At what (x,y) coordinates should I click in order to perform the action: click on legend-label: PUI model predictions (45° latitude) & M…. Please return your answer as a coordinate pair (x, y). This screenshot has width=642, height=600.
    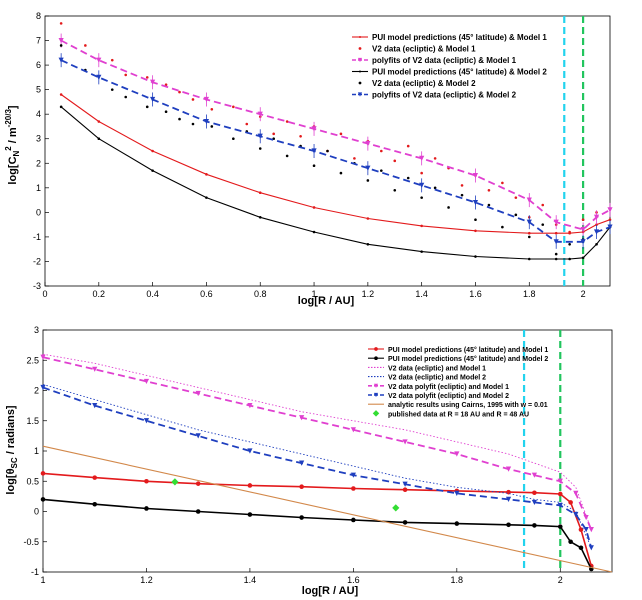
    Looking at the image, I should click on (459, 72).